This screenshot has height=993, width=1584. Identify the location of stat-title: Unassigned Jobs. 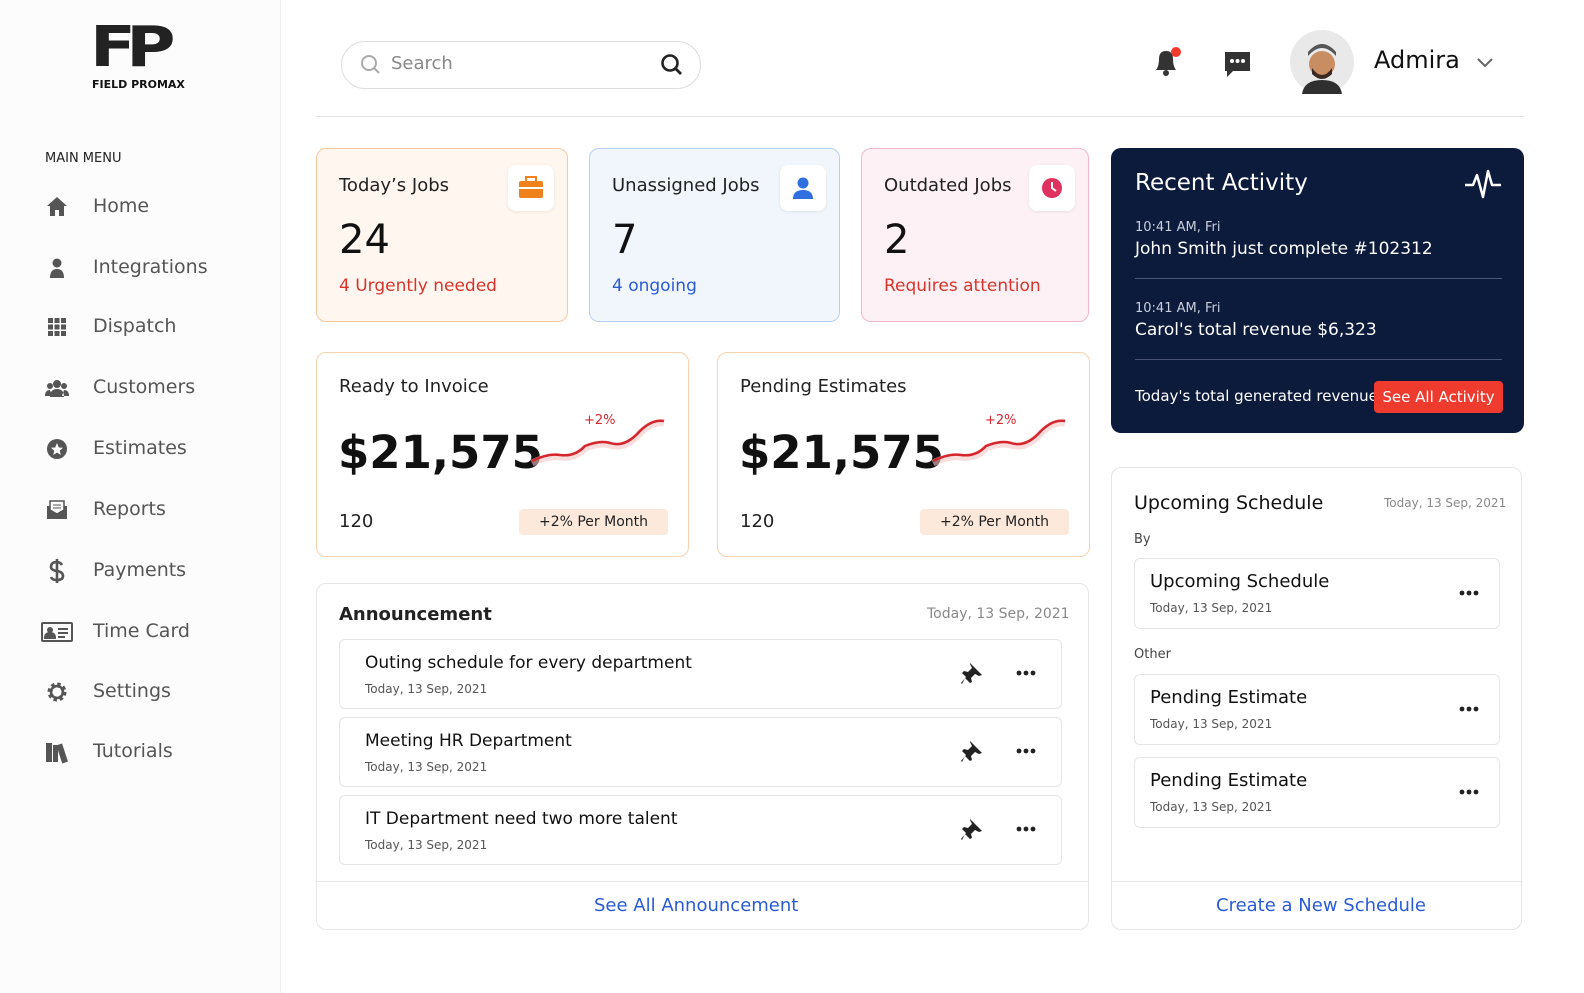
(686, 185).